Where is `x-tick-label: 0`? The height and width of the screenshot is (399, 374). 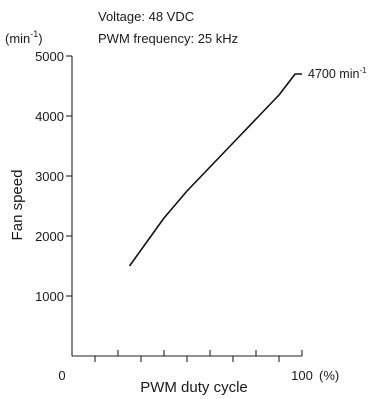 x-tick-label: 0 is located at coordinates (61, 375).